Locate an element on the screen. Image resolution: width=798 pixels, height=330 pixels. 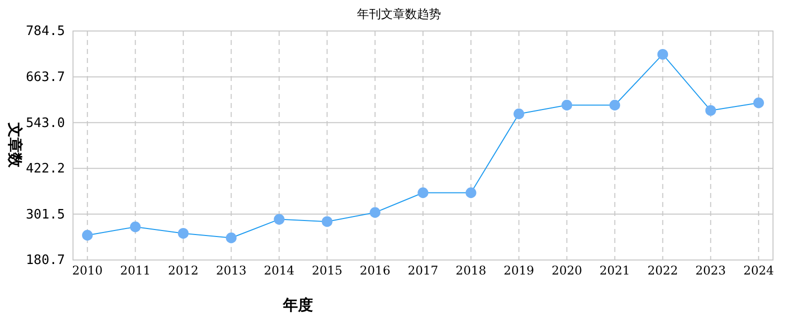
x-tick-label: 2018 is located at coordinates (471, 271).